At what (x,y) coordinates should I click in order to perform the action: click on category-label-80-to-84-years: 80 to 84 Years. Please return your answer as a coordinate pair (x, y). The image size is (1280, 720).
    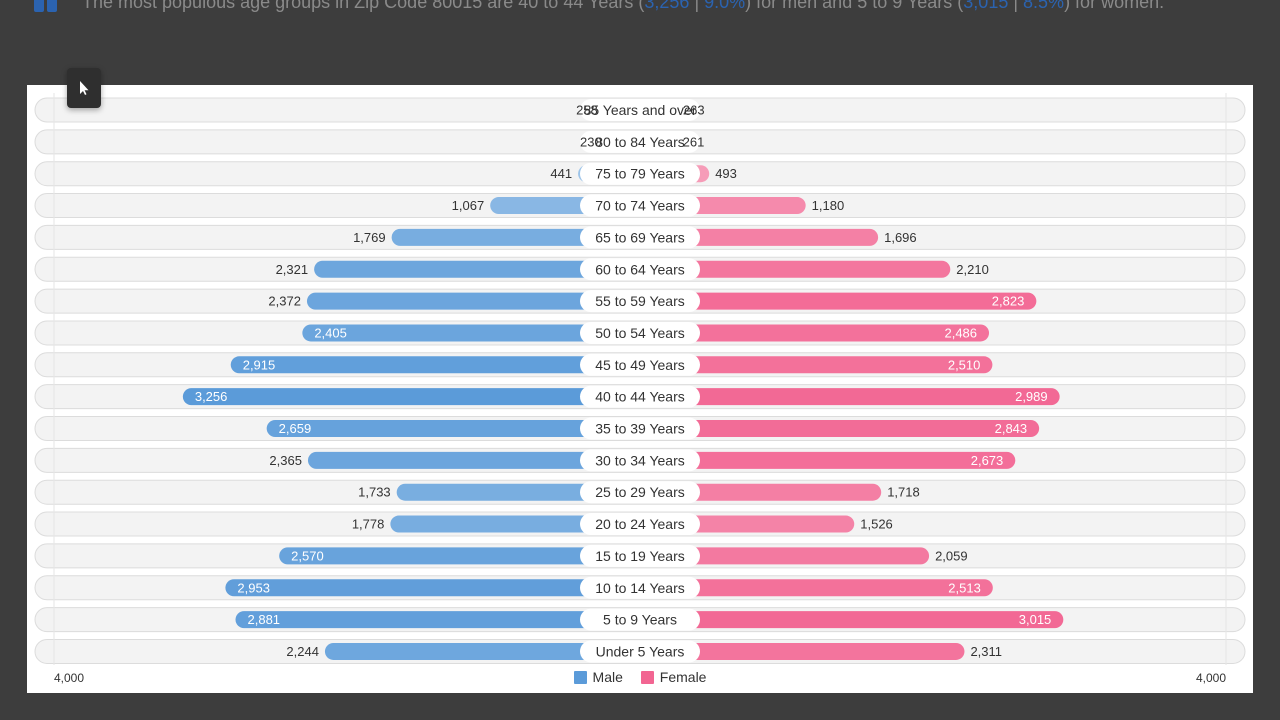
    Looking at the image, I should click on (640, 142).